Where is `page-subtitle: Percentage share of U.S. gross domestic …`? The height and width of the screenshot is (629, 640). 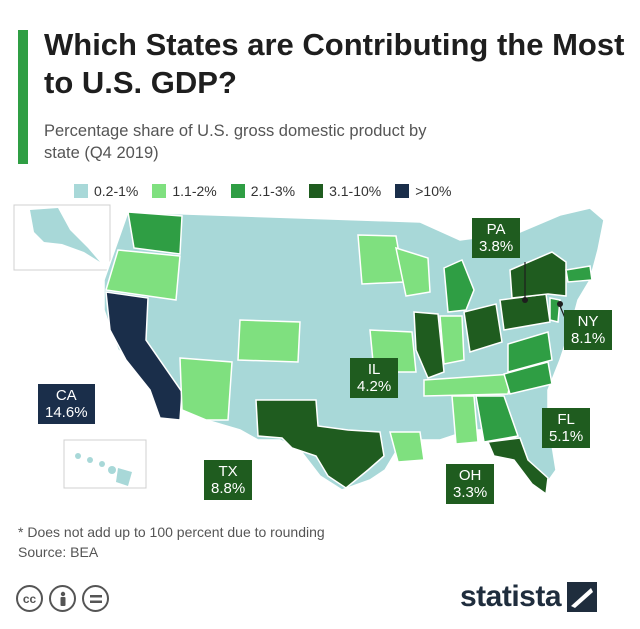 page-subtitle: Percentage share of U.S. gross domestic … is located at coordinates (235, 142).